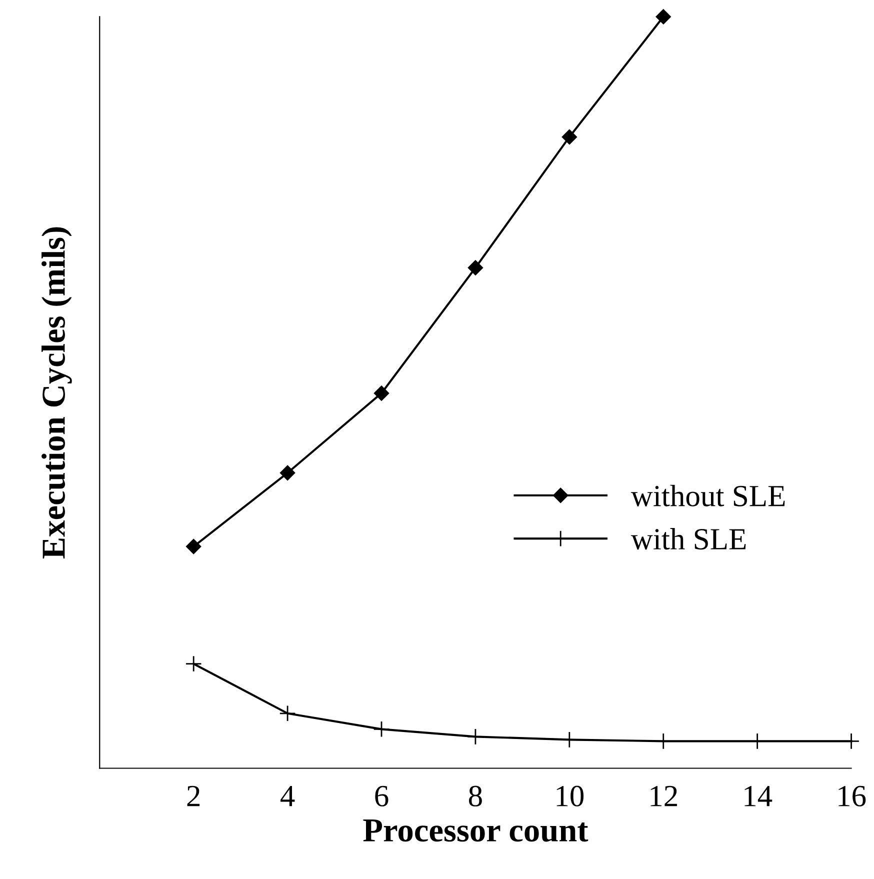  I want to click on x-tick-label: 12, so click(663, 796).